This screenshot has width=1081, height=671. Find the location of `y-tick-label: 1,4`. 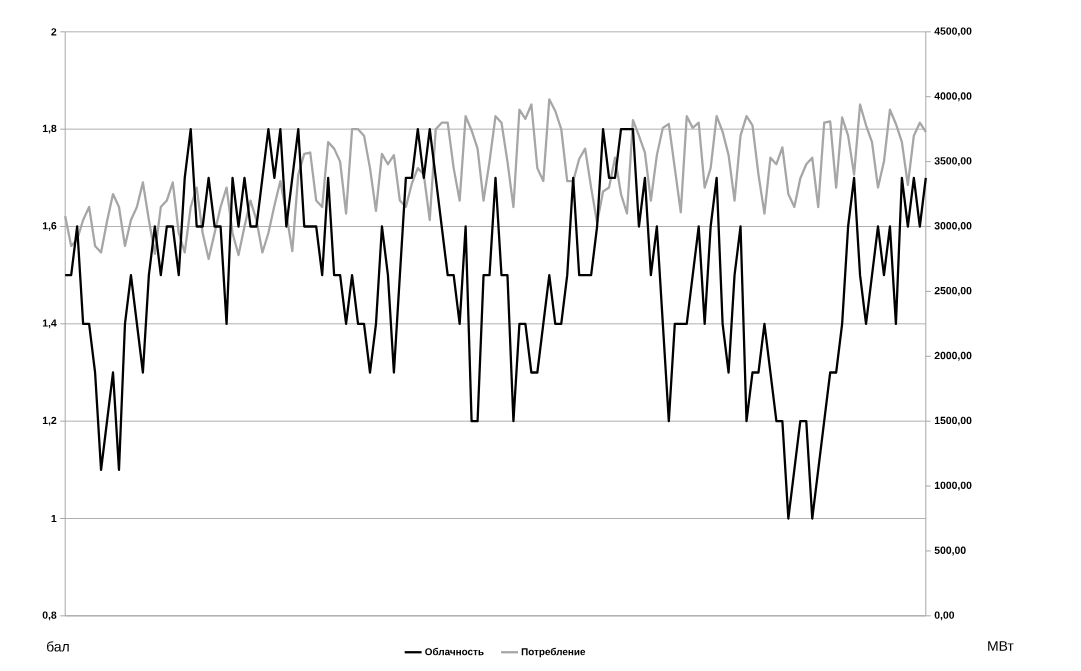

y-tick-label: 1,4 is located at coordinates (49, 324).